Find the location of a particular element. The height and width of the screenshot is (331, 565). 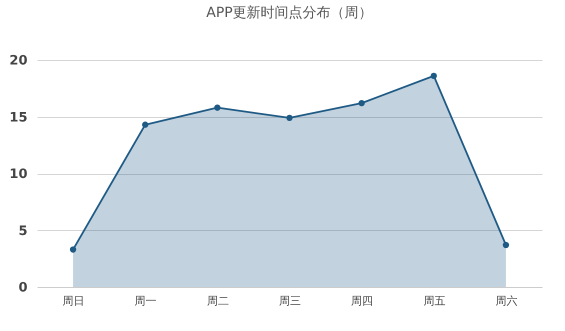

chart-title: APP更新时间点分布（周） is located at coordinates (289, 13).